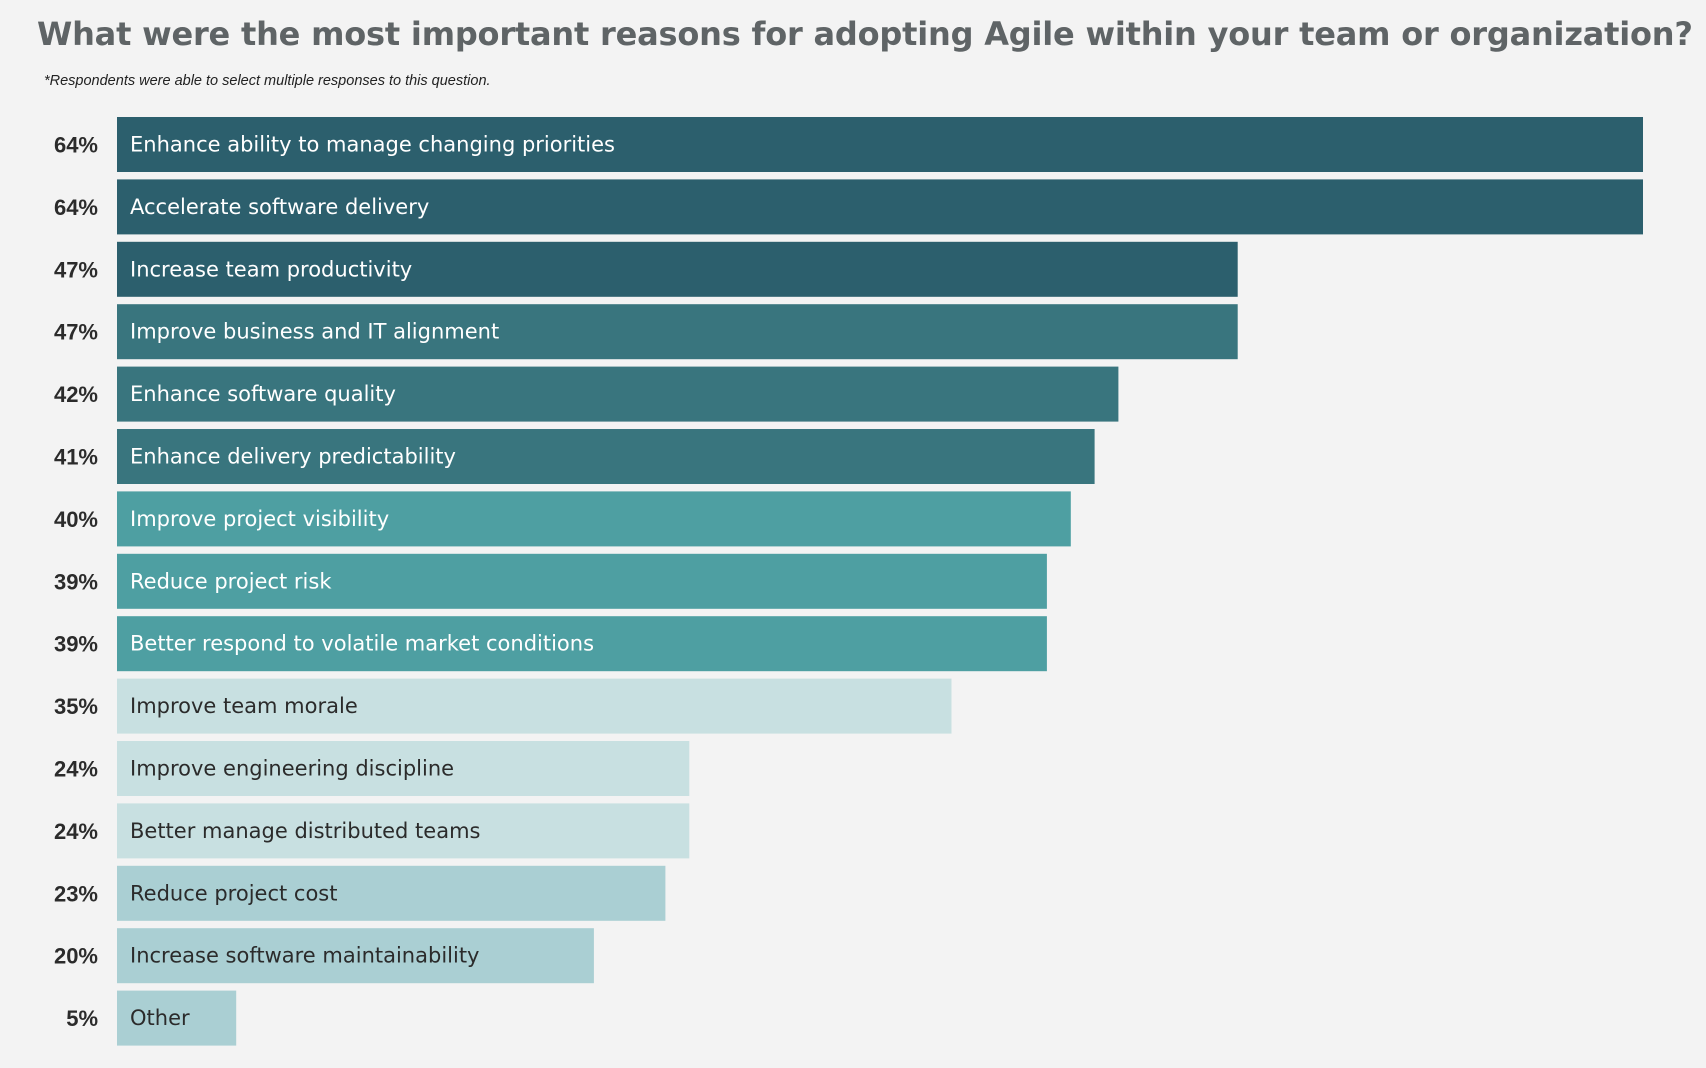 This screenshot has height=1068, width=1706. What do you see at coordinates (82, 1018) in the screenshot?
I see `value-label: 5%` at bounding box center [82, 1018].